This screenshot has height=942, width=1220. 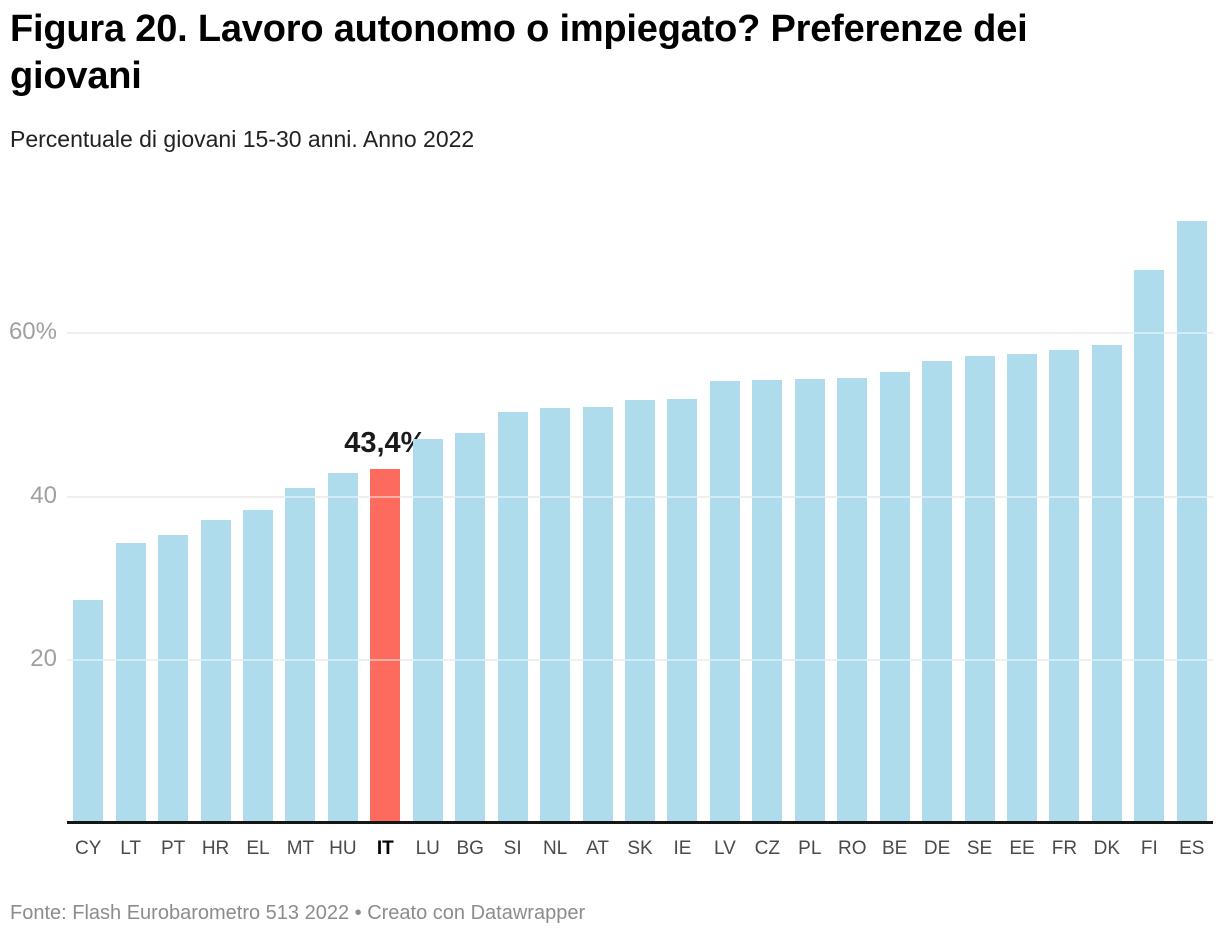 What do you see at coordinates (173, 678) in the screenshot?
I see `bar-pt` at bounding box center [173, 678].